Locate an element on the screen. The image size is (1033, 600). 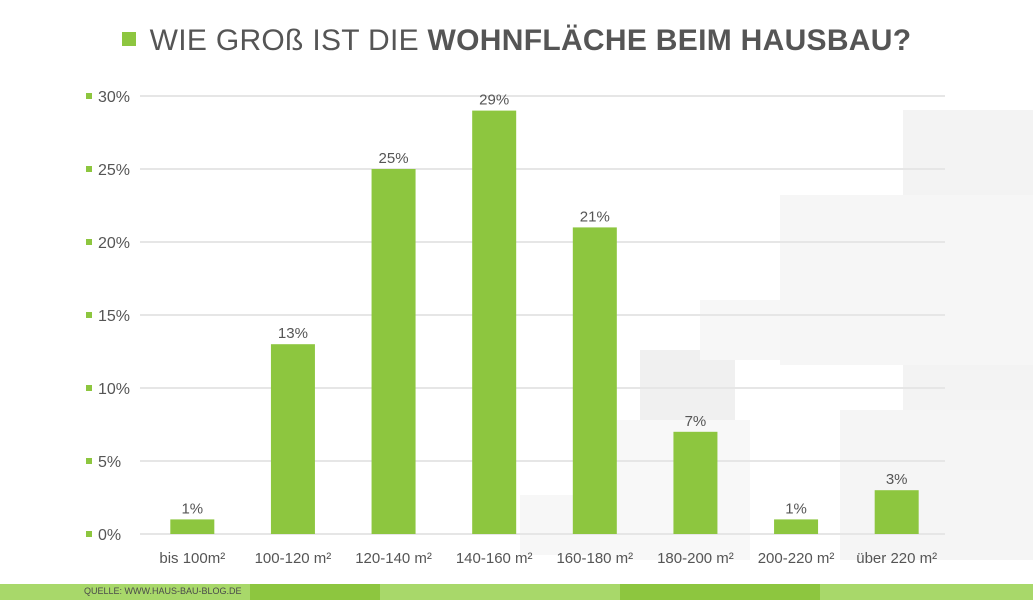
x-tick-label: 120-140 m² is located at coordinates (393, 558).